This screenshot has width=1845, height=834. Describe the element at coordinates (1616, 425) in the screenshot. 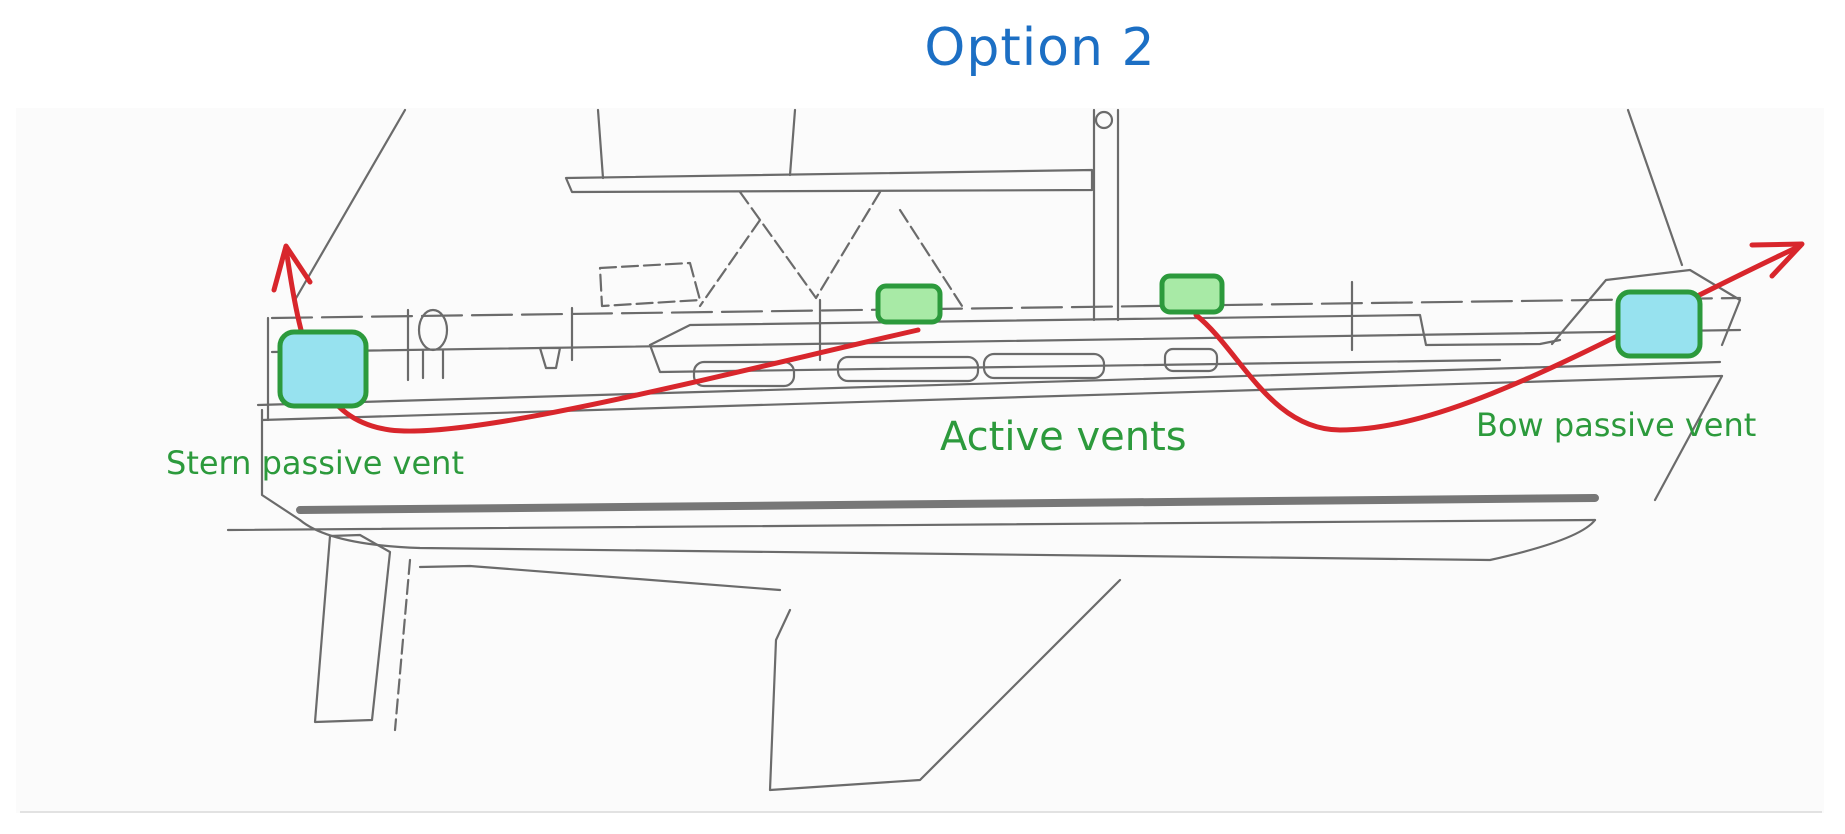

I see `bow-passive-vent-label: Bow passive vent` at that location.